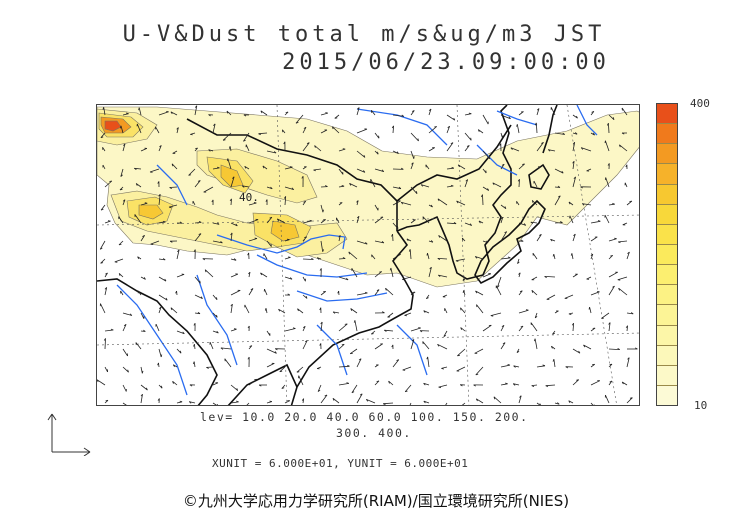 This screenshot has width=752, height=532. What do you see at coordinates (446, 62) in the screenshot?
I see `map-timestamp: 2015/06/23.09:00:00` at bounding box center [446, 62].